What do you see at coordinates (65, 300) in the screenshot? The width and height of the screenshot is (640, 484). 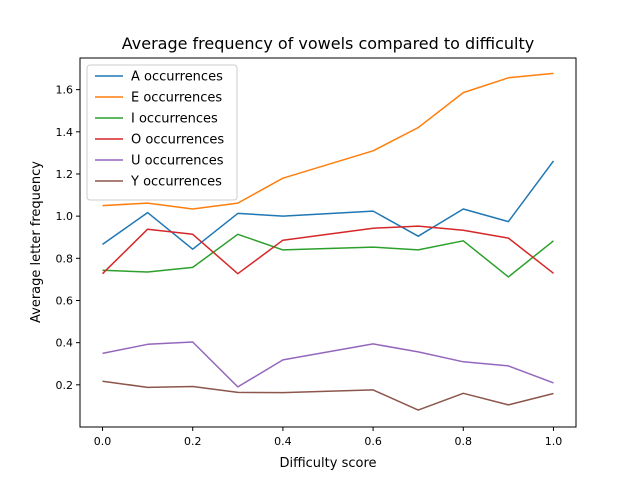 I see `y-tick-label: 0.6` at bounding box center [65, 300].